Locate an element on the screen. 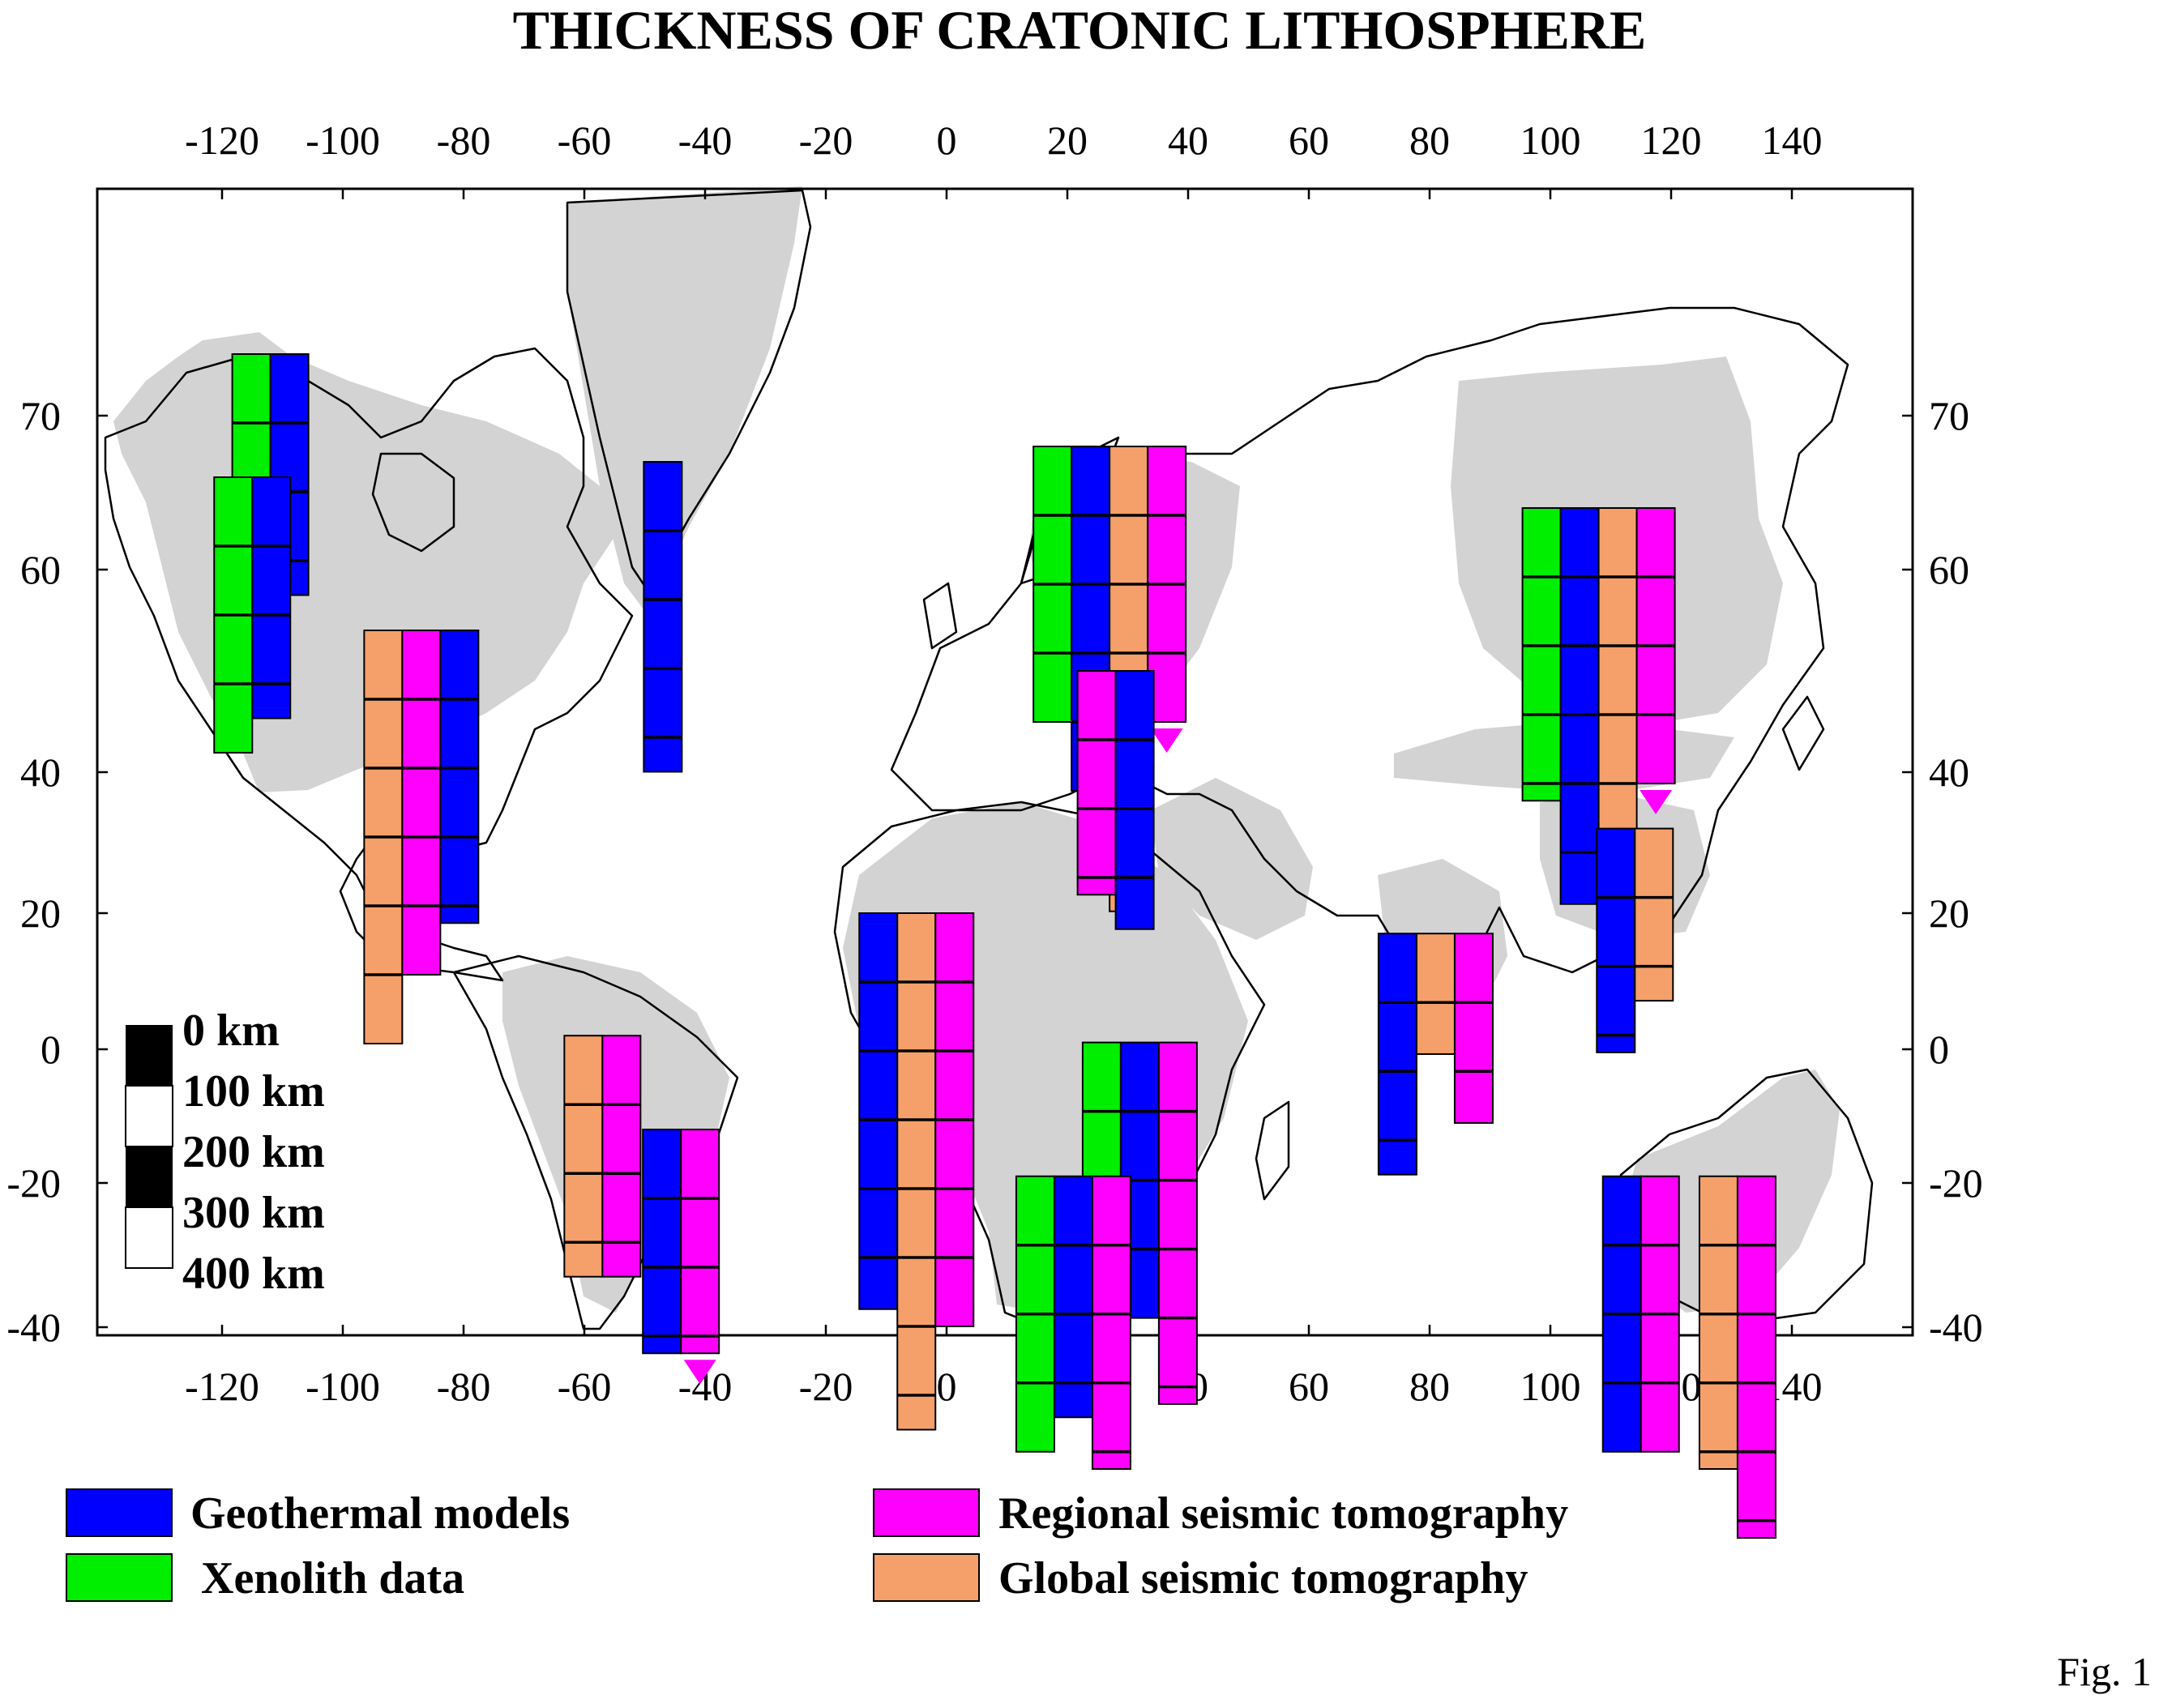 The height and width of the screenshot is (1708, 2159). site-9-column-global is located at coordinates (917, 1171).